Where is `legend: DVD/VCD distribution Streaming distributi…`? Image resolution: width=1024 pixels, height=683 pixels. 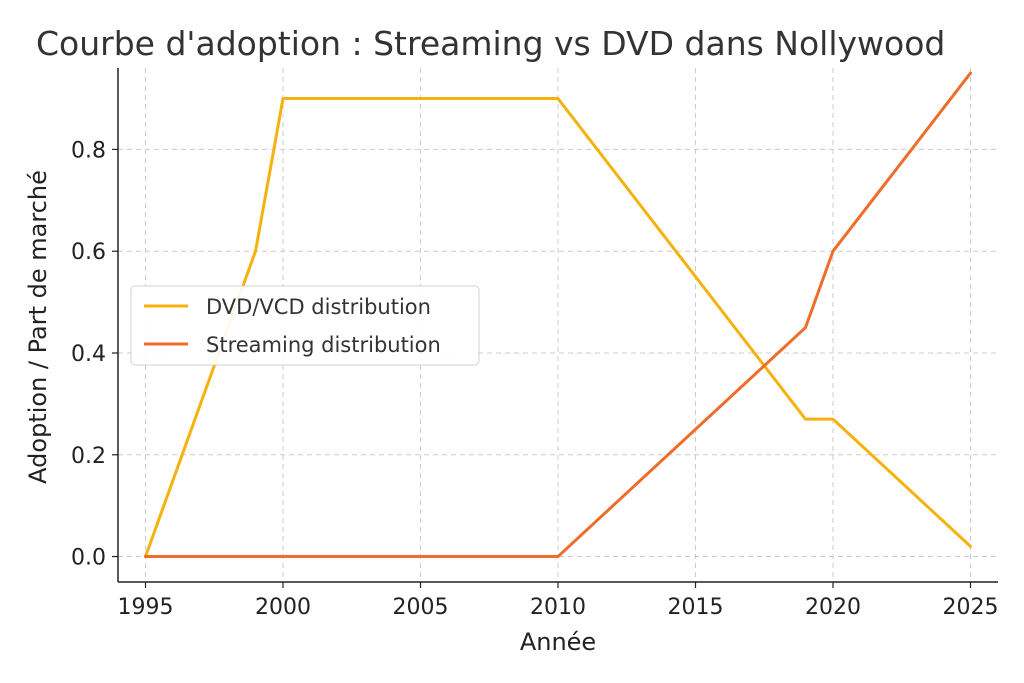 legend: DVD/VCD distribution Streaming distributi… is located at coordinates (305, 325).